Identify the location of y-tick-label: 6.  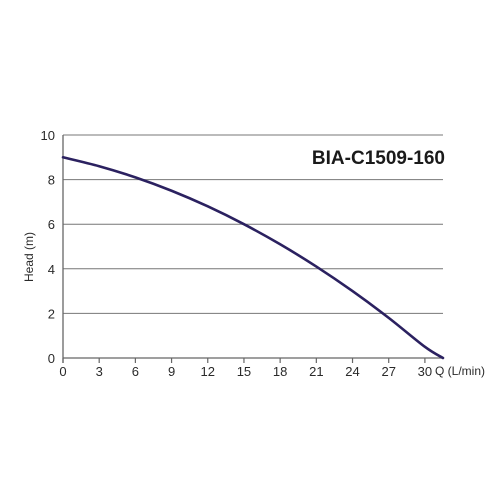
(51, 224).